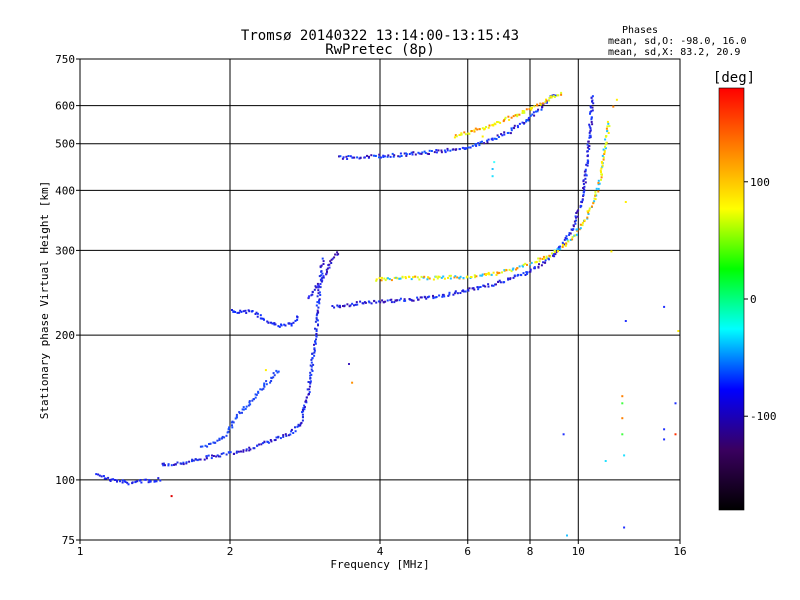 This screenshot has height=600, width=800. What do you see at coordinates (678, 331) in the screenshot?
I see `isolated-point` at bounding box center [678, 331].